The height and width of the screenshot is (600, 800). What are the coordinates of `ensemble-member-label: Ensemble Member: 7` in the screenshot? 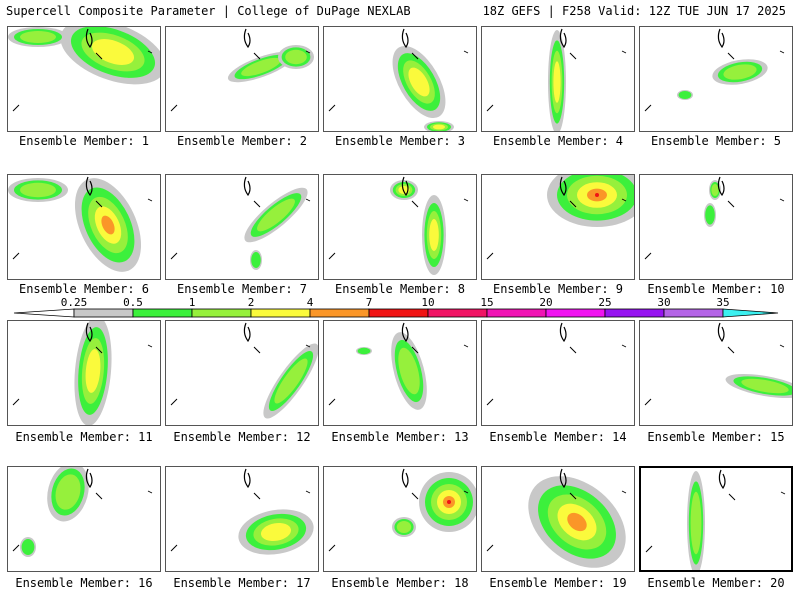 It's located at (242, 289).